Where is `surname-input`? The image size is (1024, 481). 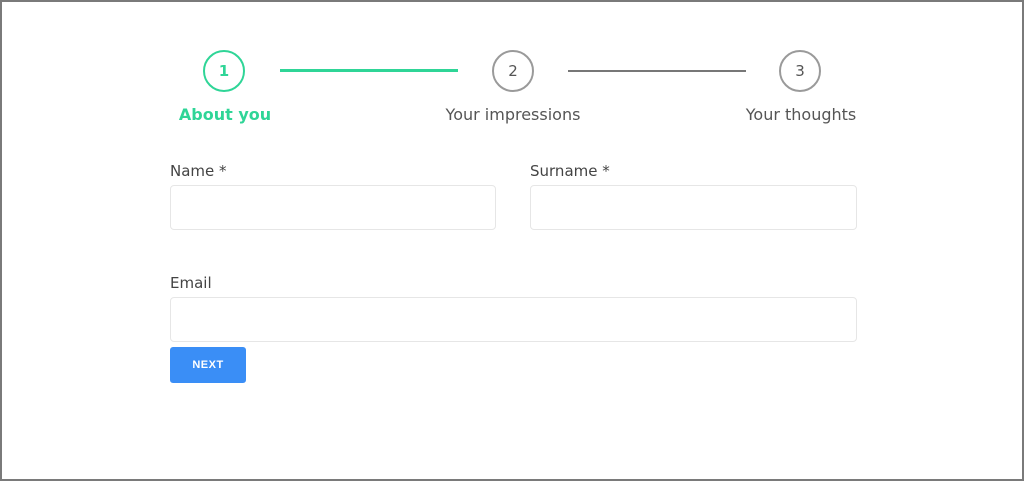
surname-input is located at coordinates (693, 207).